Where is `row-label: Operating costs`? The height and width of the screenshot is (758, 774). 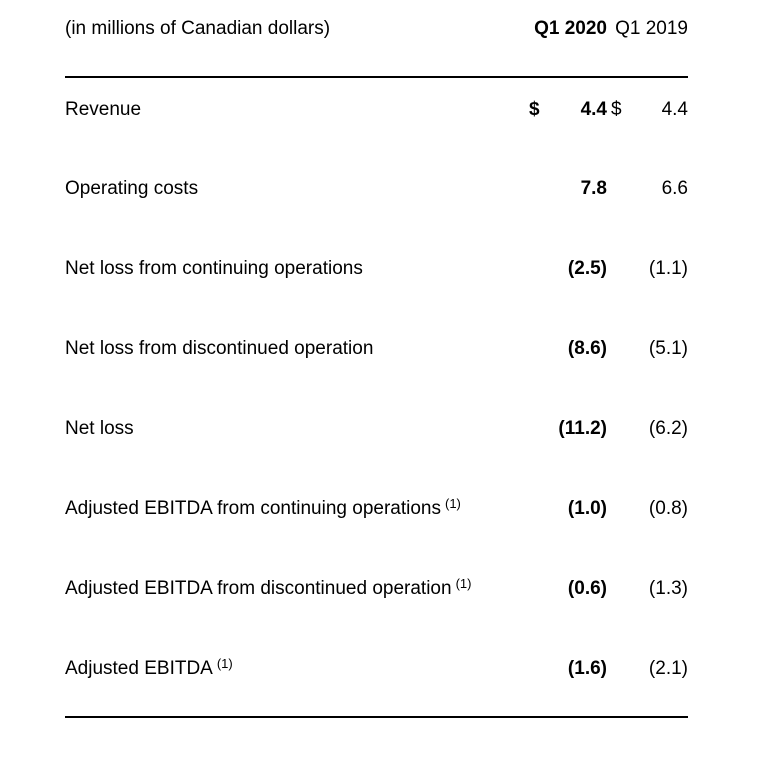
row-label: Operating costs is located at coordinates (297, 197).